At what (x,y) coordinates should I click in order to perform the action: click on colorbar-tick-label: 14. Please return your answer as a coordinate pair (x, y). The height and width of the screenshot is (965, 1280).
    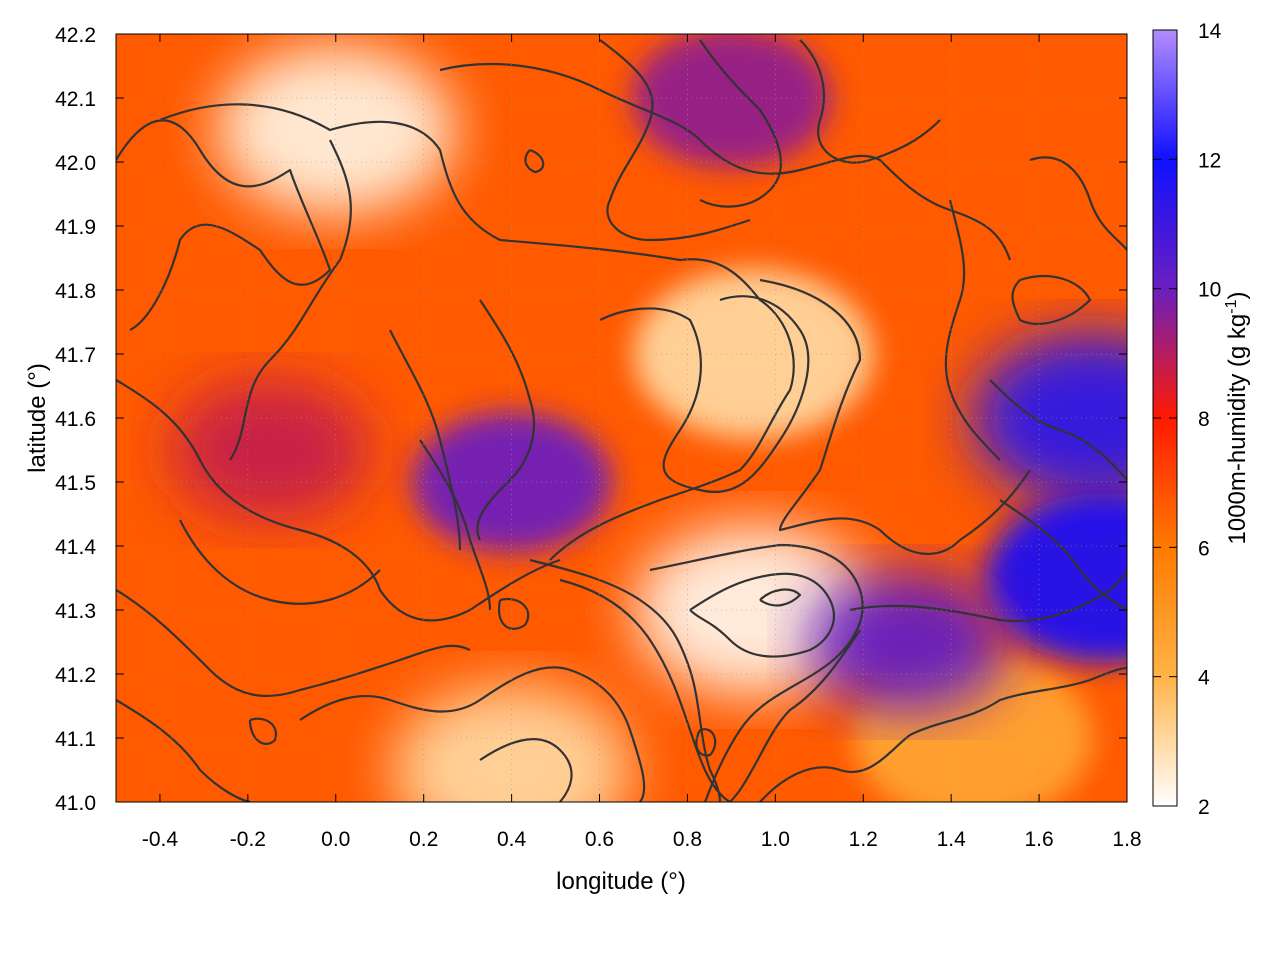
    Looking at the image, I should click on (1210, 31).